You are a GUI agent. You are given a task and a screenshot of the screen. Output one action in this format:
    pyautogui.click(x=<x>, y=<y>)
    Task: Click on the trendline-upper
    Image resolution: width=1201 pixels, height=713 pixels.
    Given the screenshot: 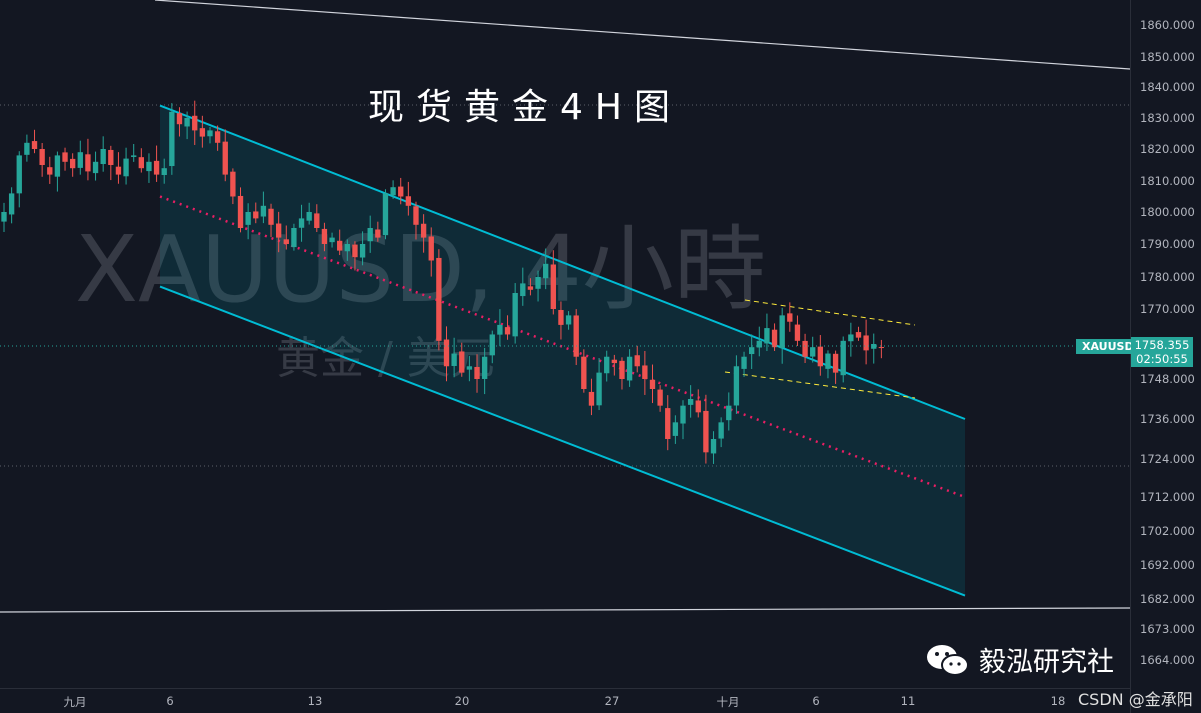 What is the action you would take?
    pyautogui.click(x=642, y=35)
    